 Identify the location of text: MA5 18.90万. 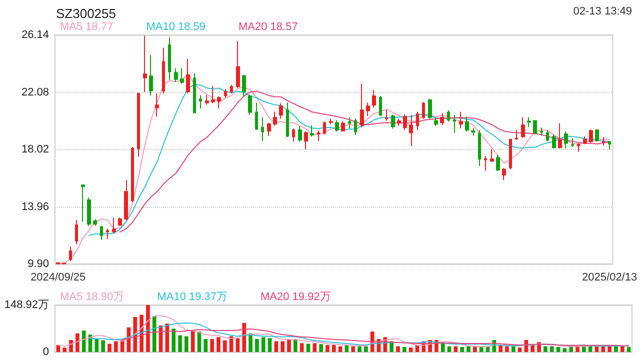
(92, 297).